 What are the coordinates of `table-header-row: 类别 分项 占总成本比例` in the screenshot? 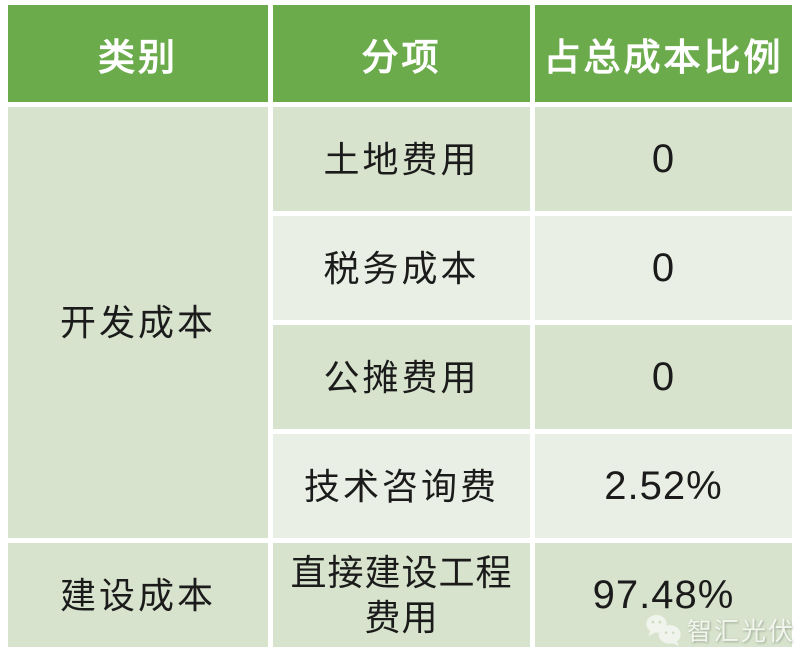 It's located at (400, 53).